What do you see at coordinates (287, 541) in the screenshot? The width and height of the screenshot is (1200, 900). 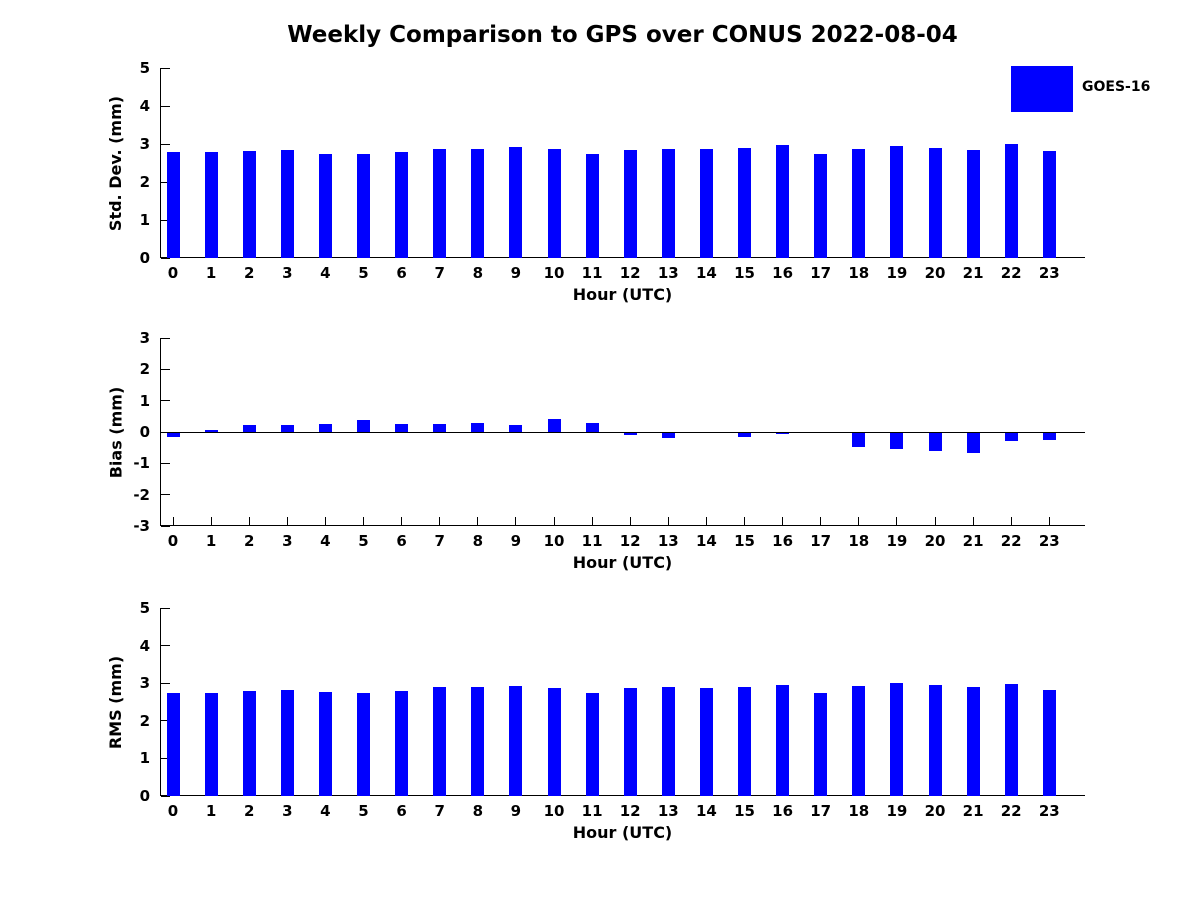 I see `x-tick-label: 3` at bounding box center [287, 541].